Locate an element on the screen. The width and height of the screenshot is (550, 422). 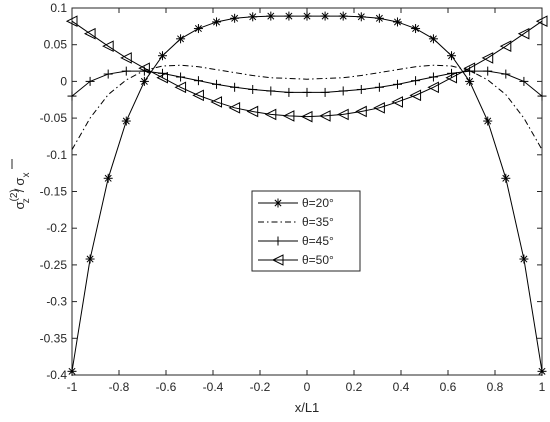
y-tick-label: 0 is located at coordinates (63, 81).